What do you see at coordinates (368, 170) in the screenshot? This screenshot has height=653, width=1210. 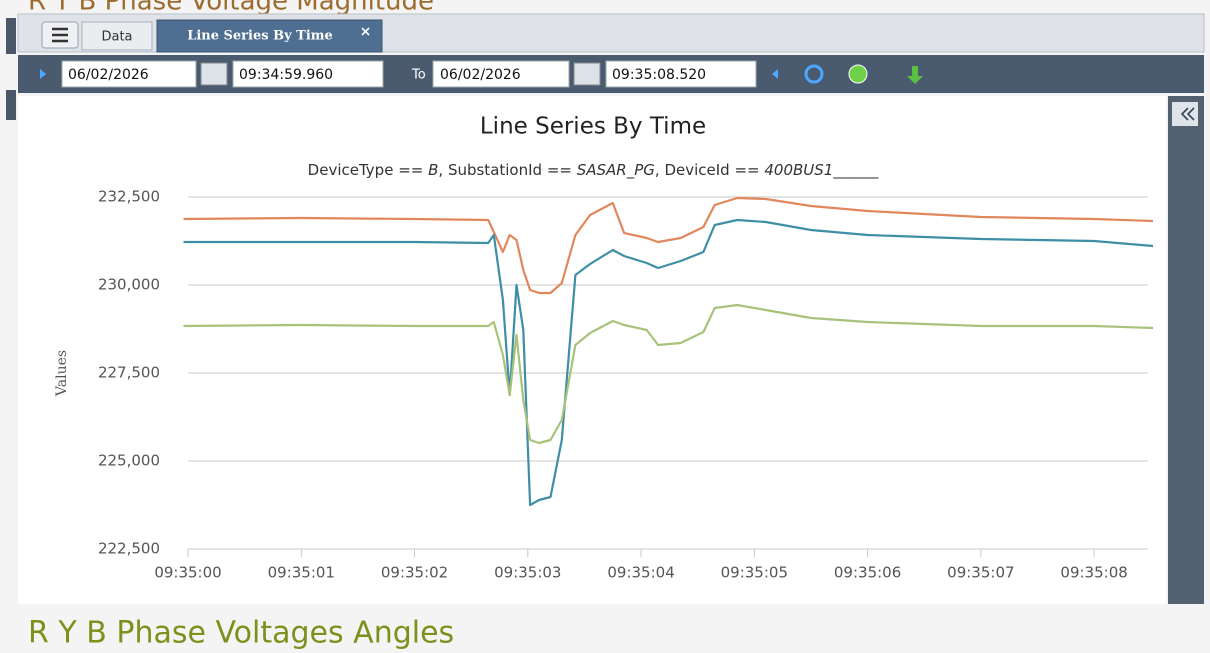 I see `subtitle-part: DeviceType ==` at bounding box center [368, 170].